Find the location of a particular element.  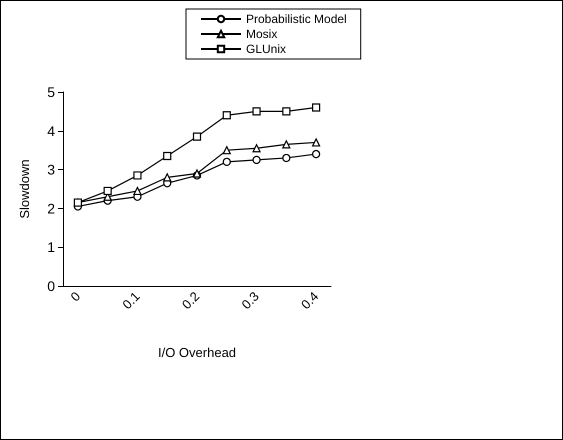

y-tick-label: 2 is located at coordinates (51, 208).